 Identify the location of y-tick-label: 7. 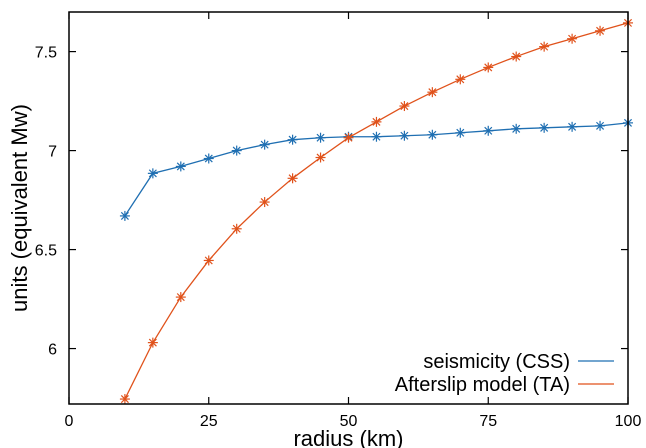
(52, 152).